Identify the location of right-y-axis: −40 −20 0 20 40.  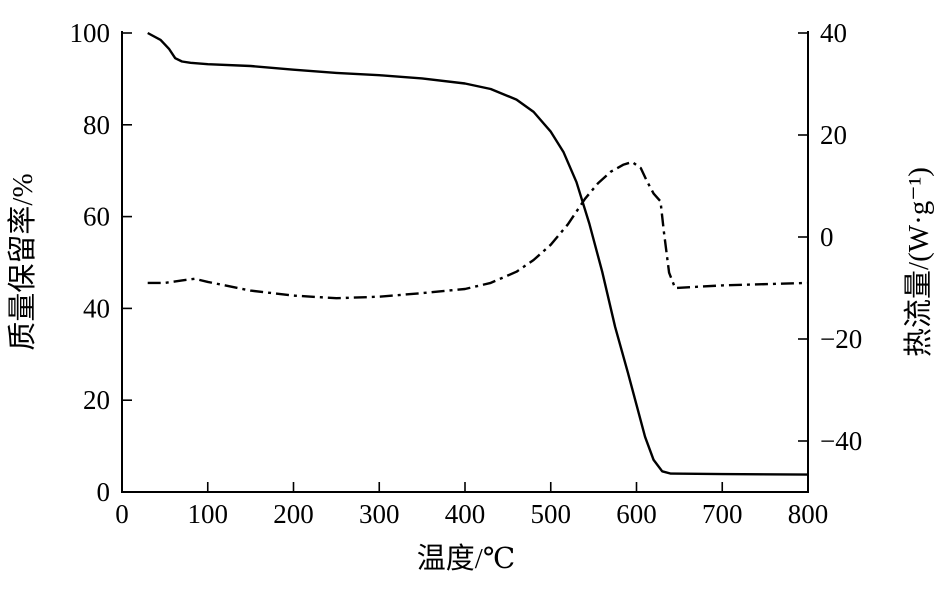
(830, 237).